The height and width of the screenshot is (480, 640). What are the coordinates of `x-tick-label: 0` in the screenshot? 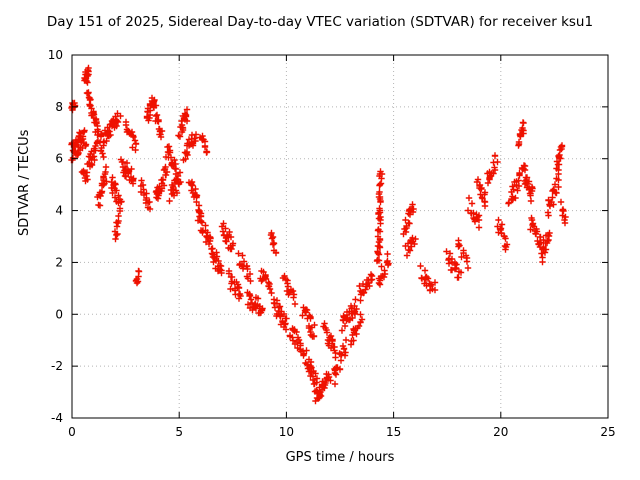 It's located at (72, 432).